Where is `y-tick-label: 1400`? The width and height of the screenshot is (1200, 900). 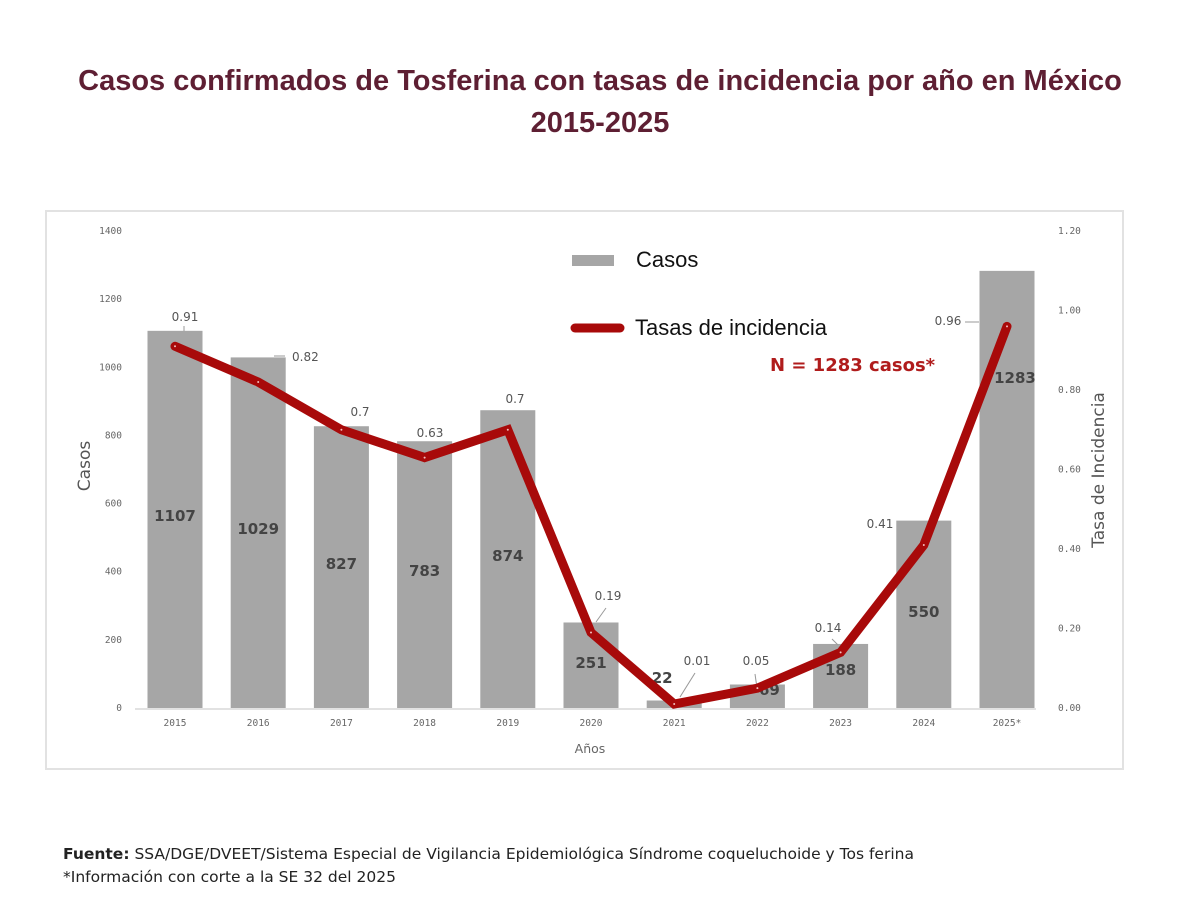
y-tick-label: 1400 is located at coordinates (110, 231).